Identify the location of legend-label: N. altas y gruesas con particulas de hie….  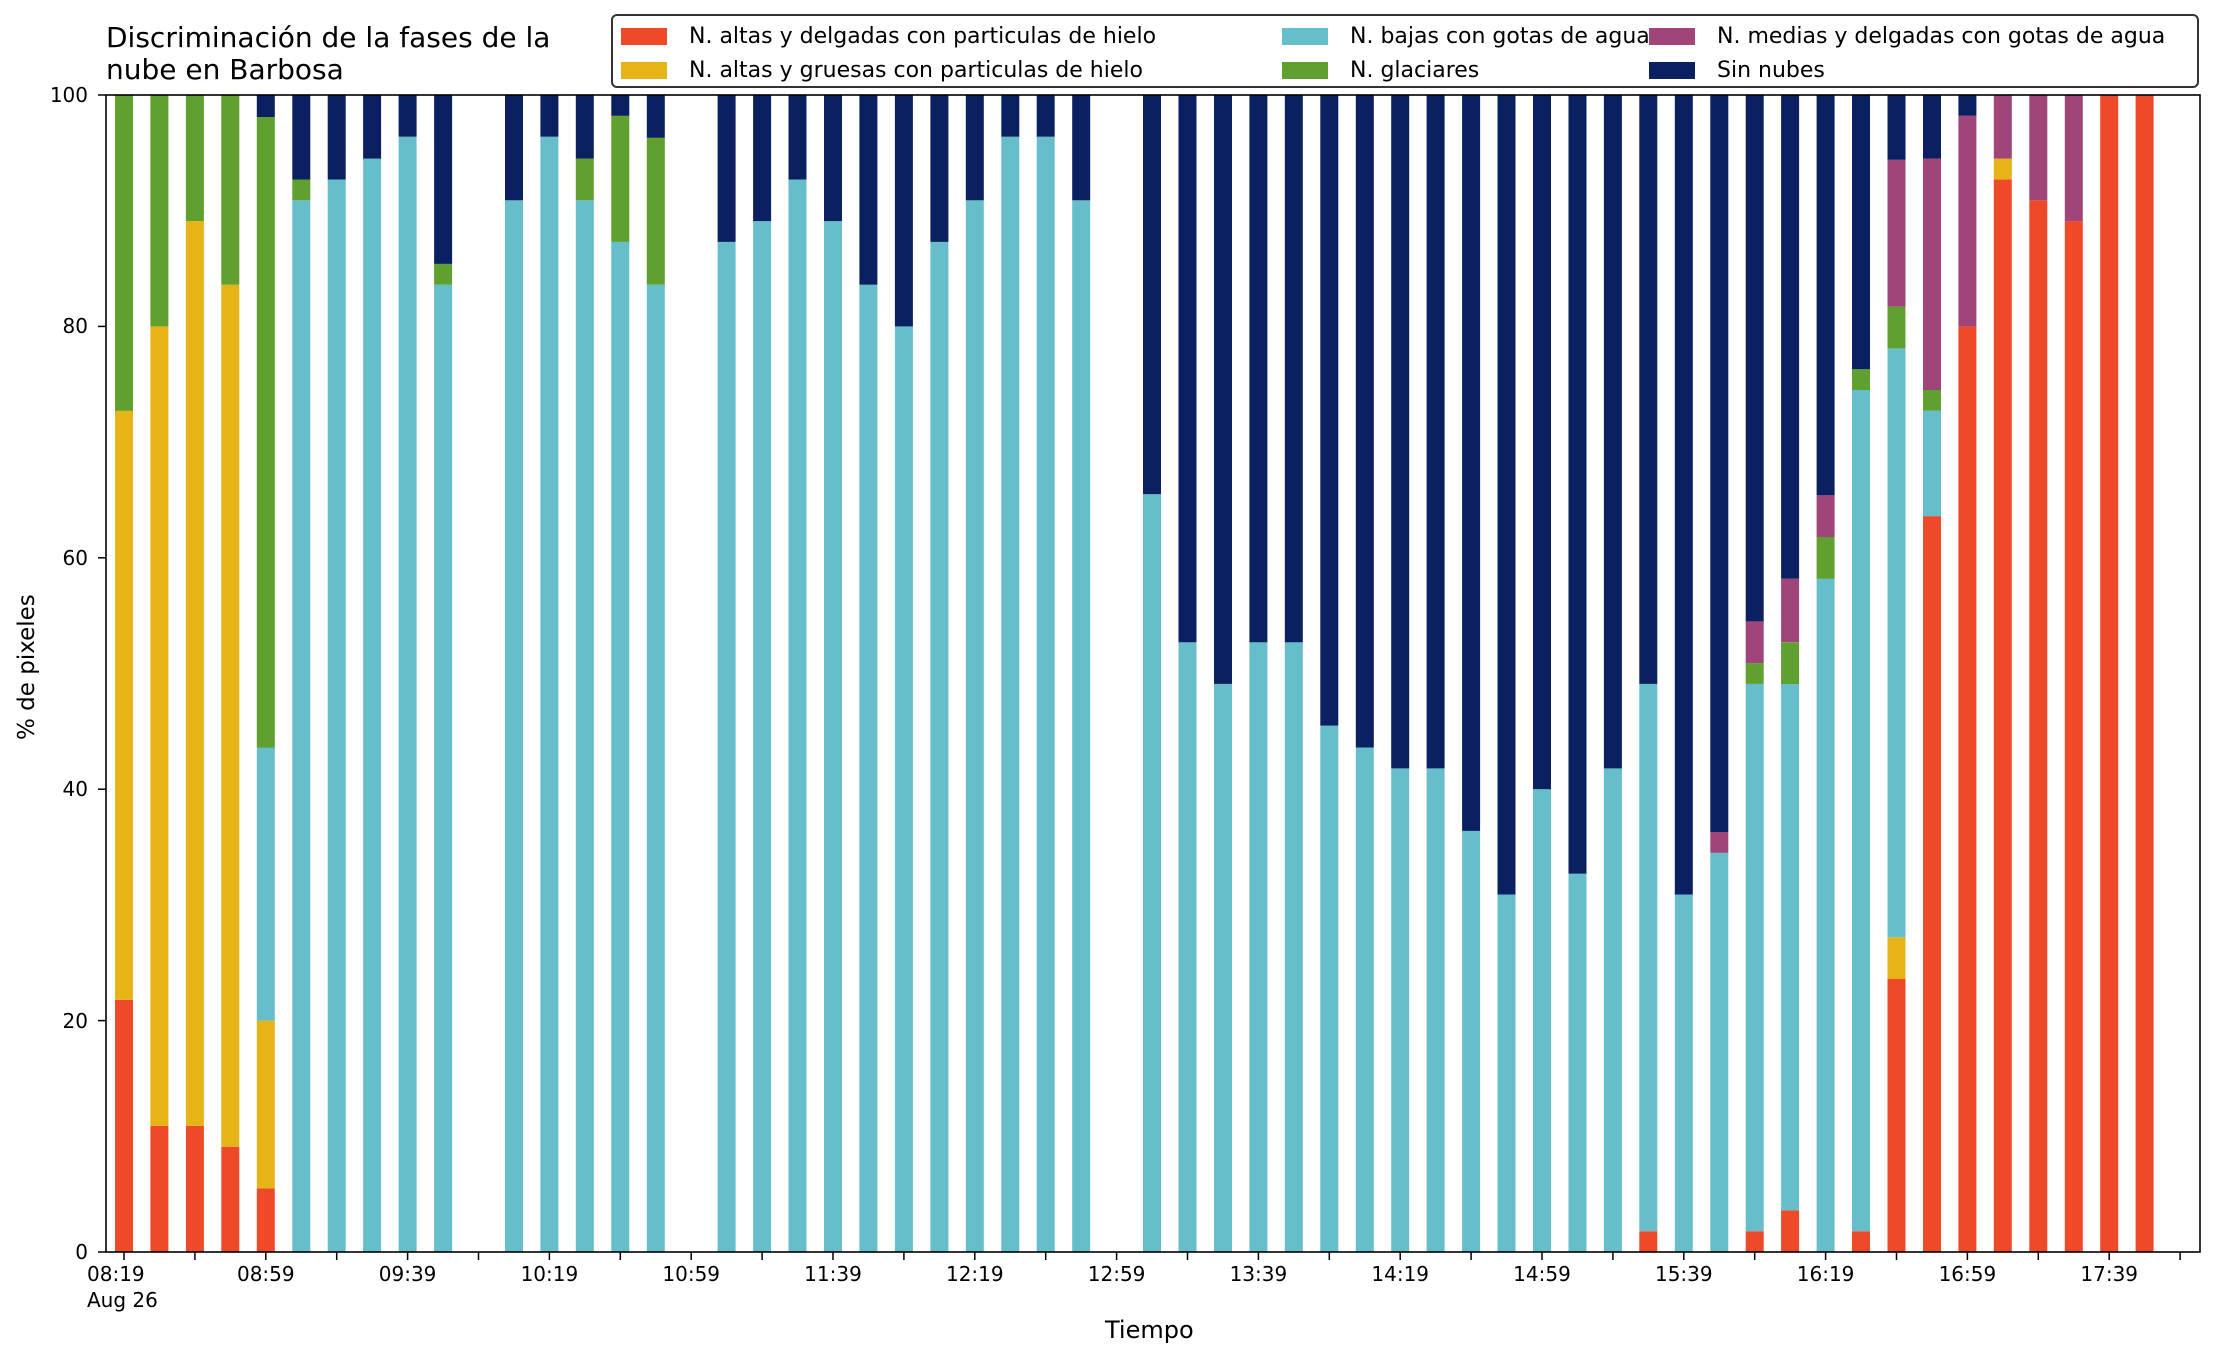
(916, 70).